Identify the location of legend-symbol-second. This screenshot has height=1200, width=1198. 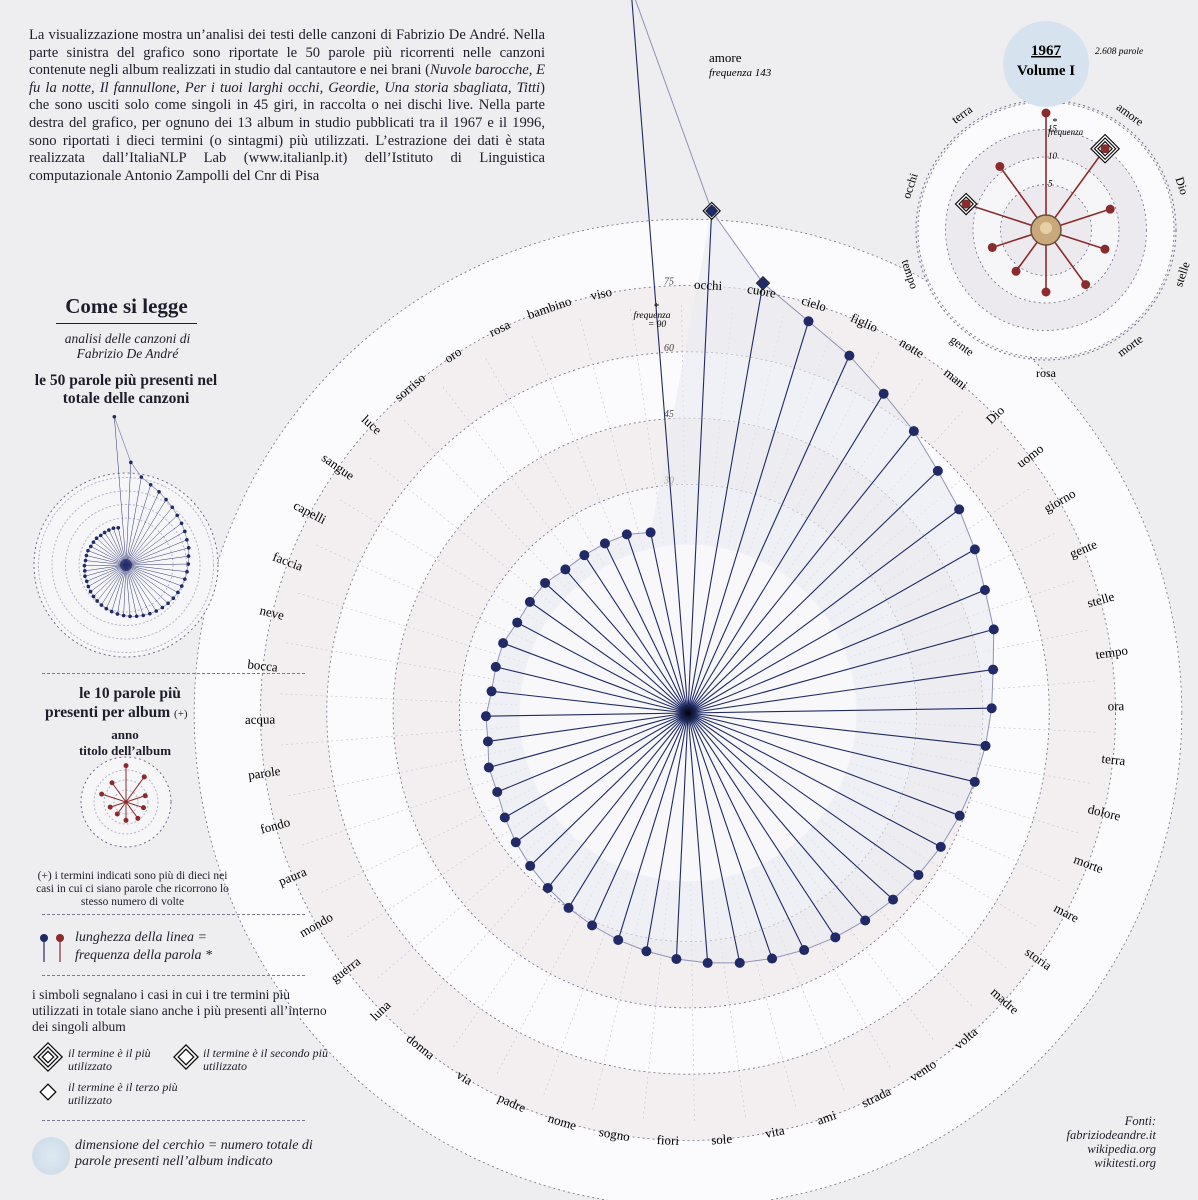
(186, 1057).